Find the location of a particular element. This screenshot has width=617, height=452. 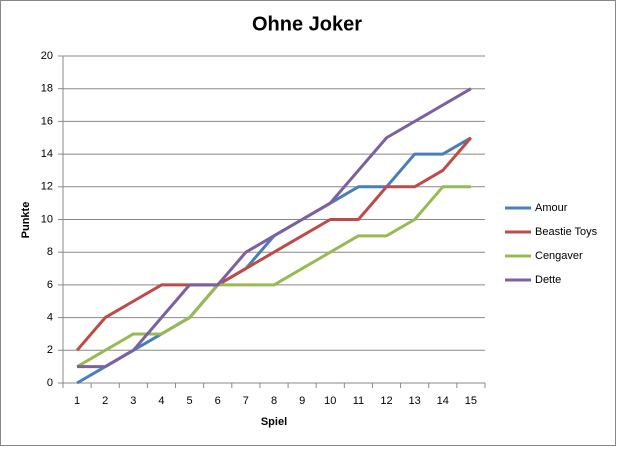

x-tick-label: 13 is located at coordinates (415, 401).